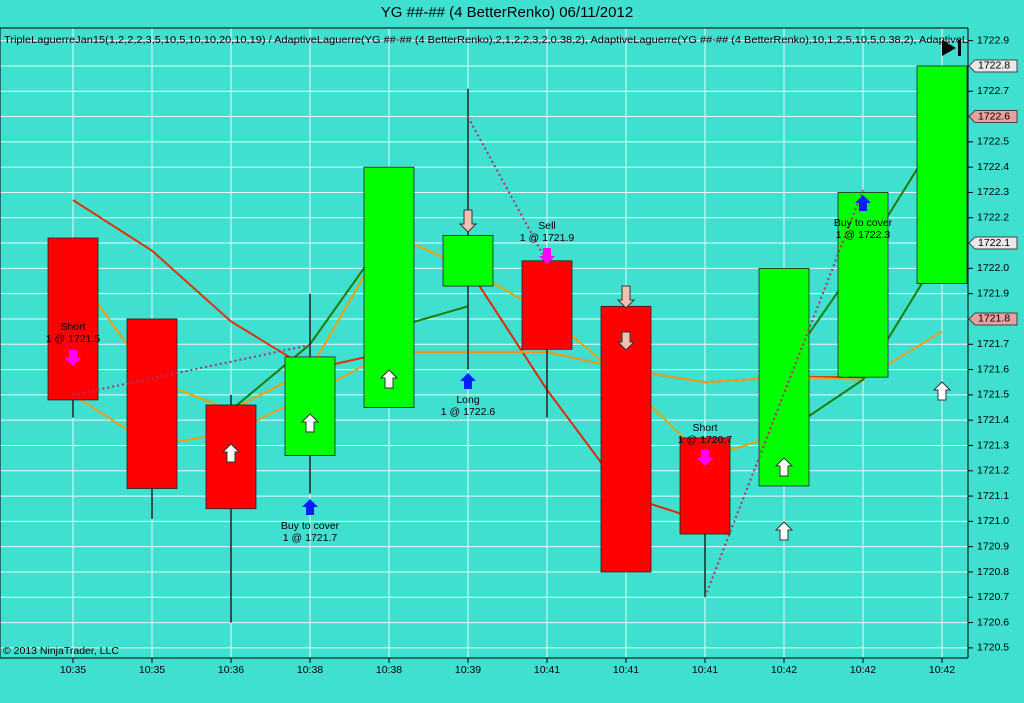  What do you see at coordinates (993, 597) in the screenshot?
I see `y-tick-label: 1720.7` at bounding box center [993, 597].